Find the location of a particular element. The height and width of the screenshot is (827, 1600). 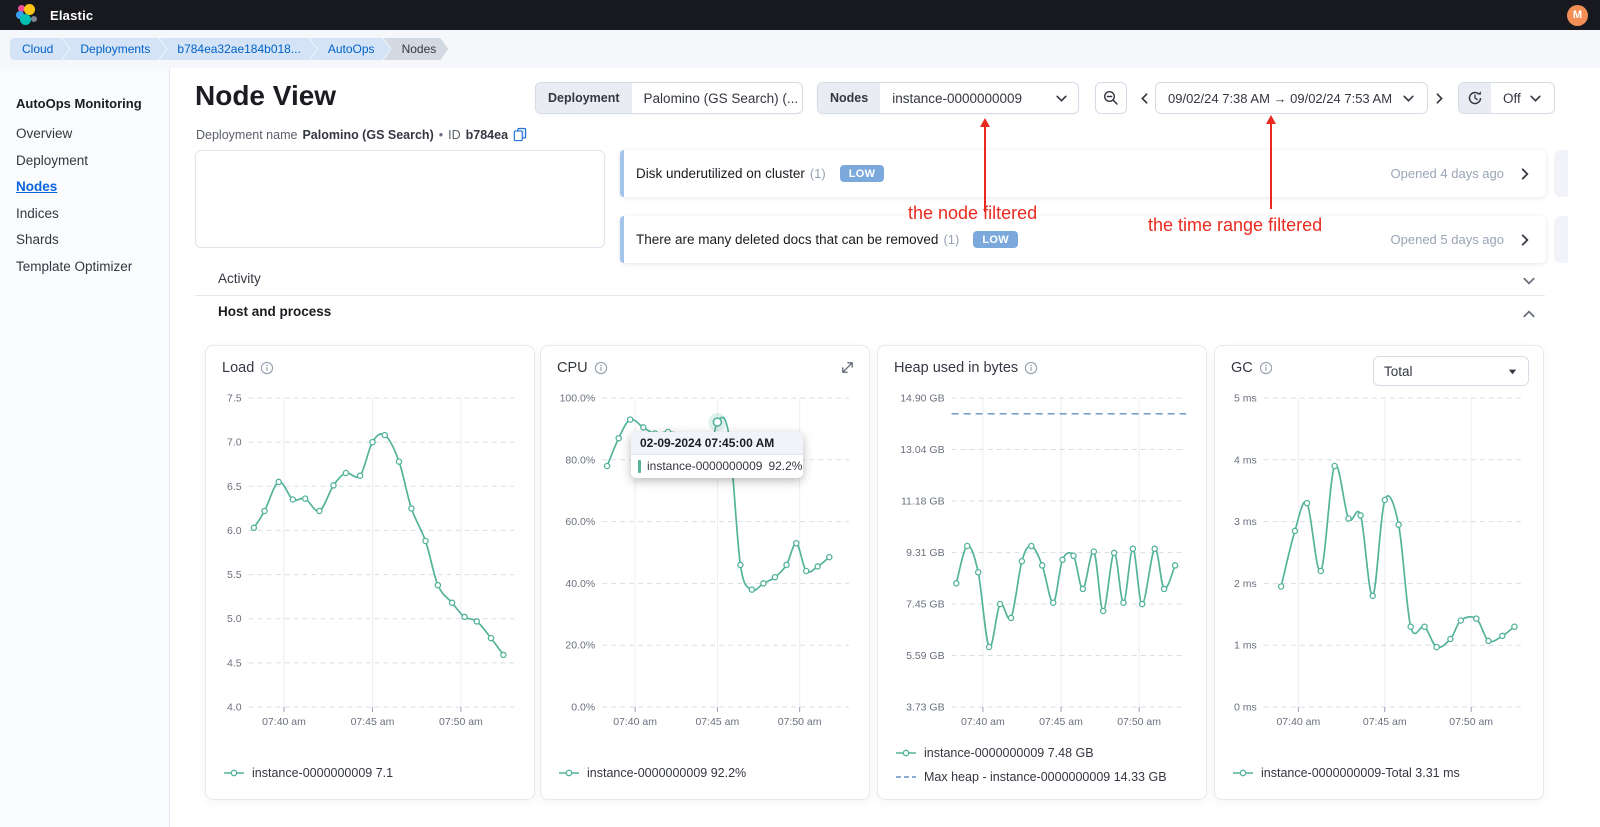

annotation-node-filtered: the node filtered is located at coordinates (973, 213).